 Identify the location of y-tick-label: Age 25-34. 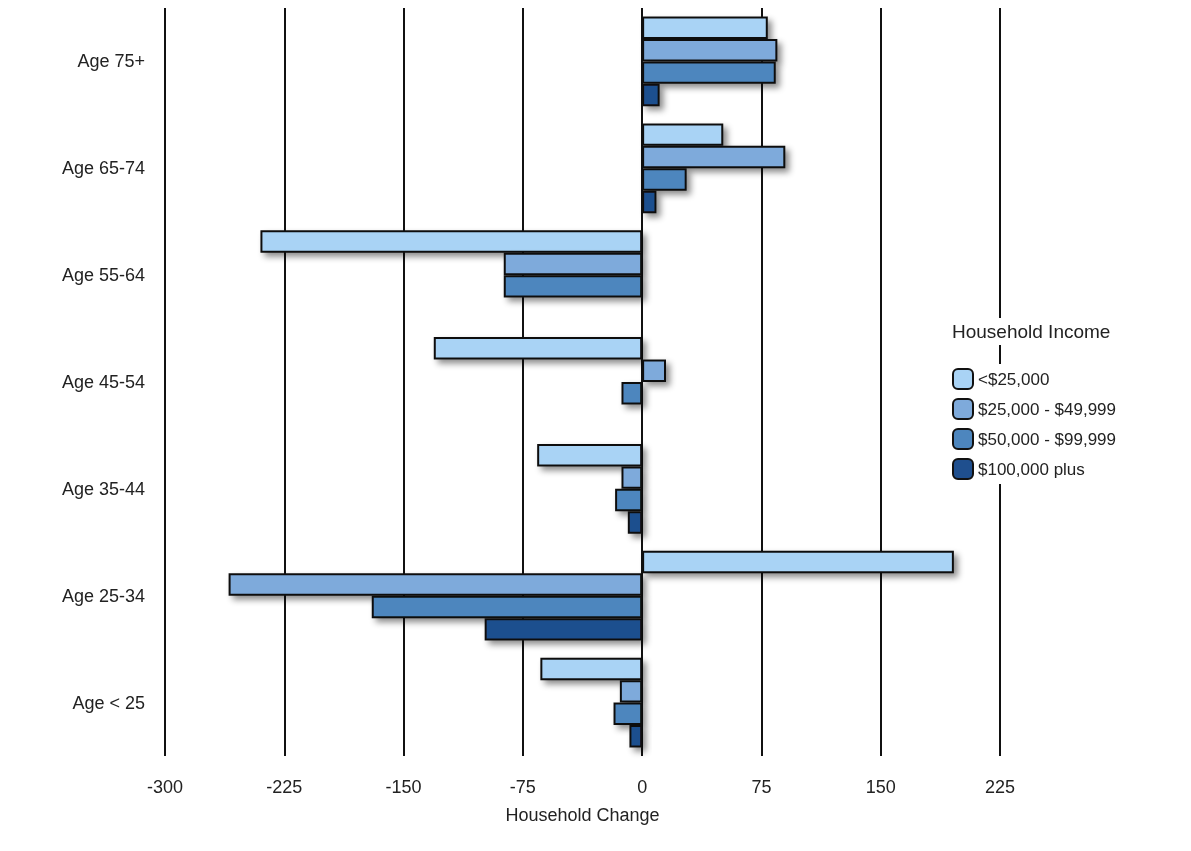
(103, 595).